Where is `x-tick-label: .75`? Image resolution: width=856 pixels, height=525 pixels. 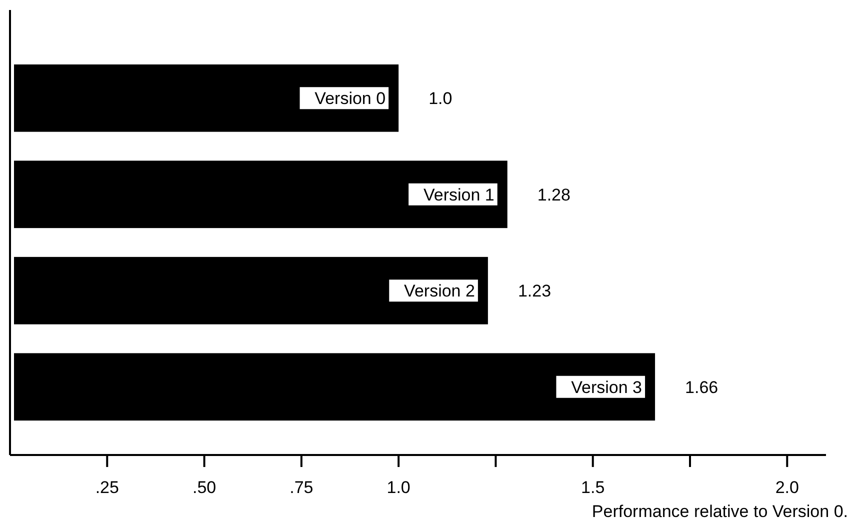
x-tick-label: .75 is located at coordinates (302, 488).